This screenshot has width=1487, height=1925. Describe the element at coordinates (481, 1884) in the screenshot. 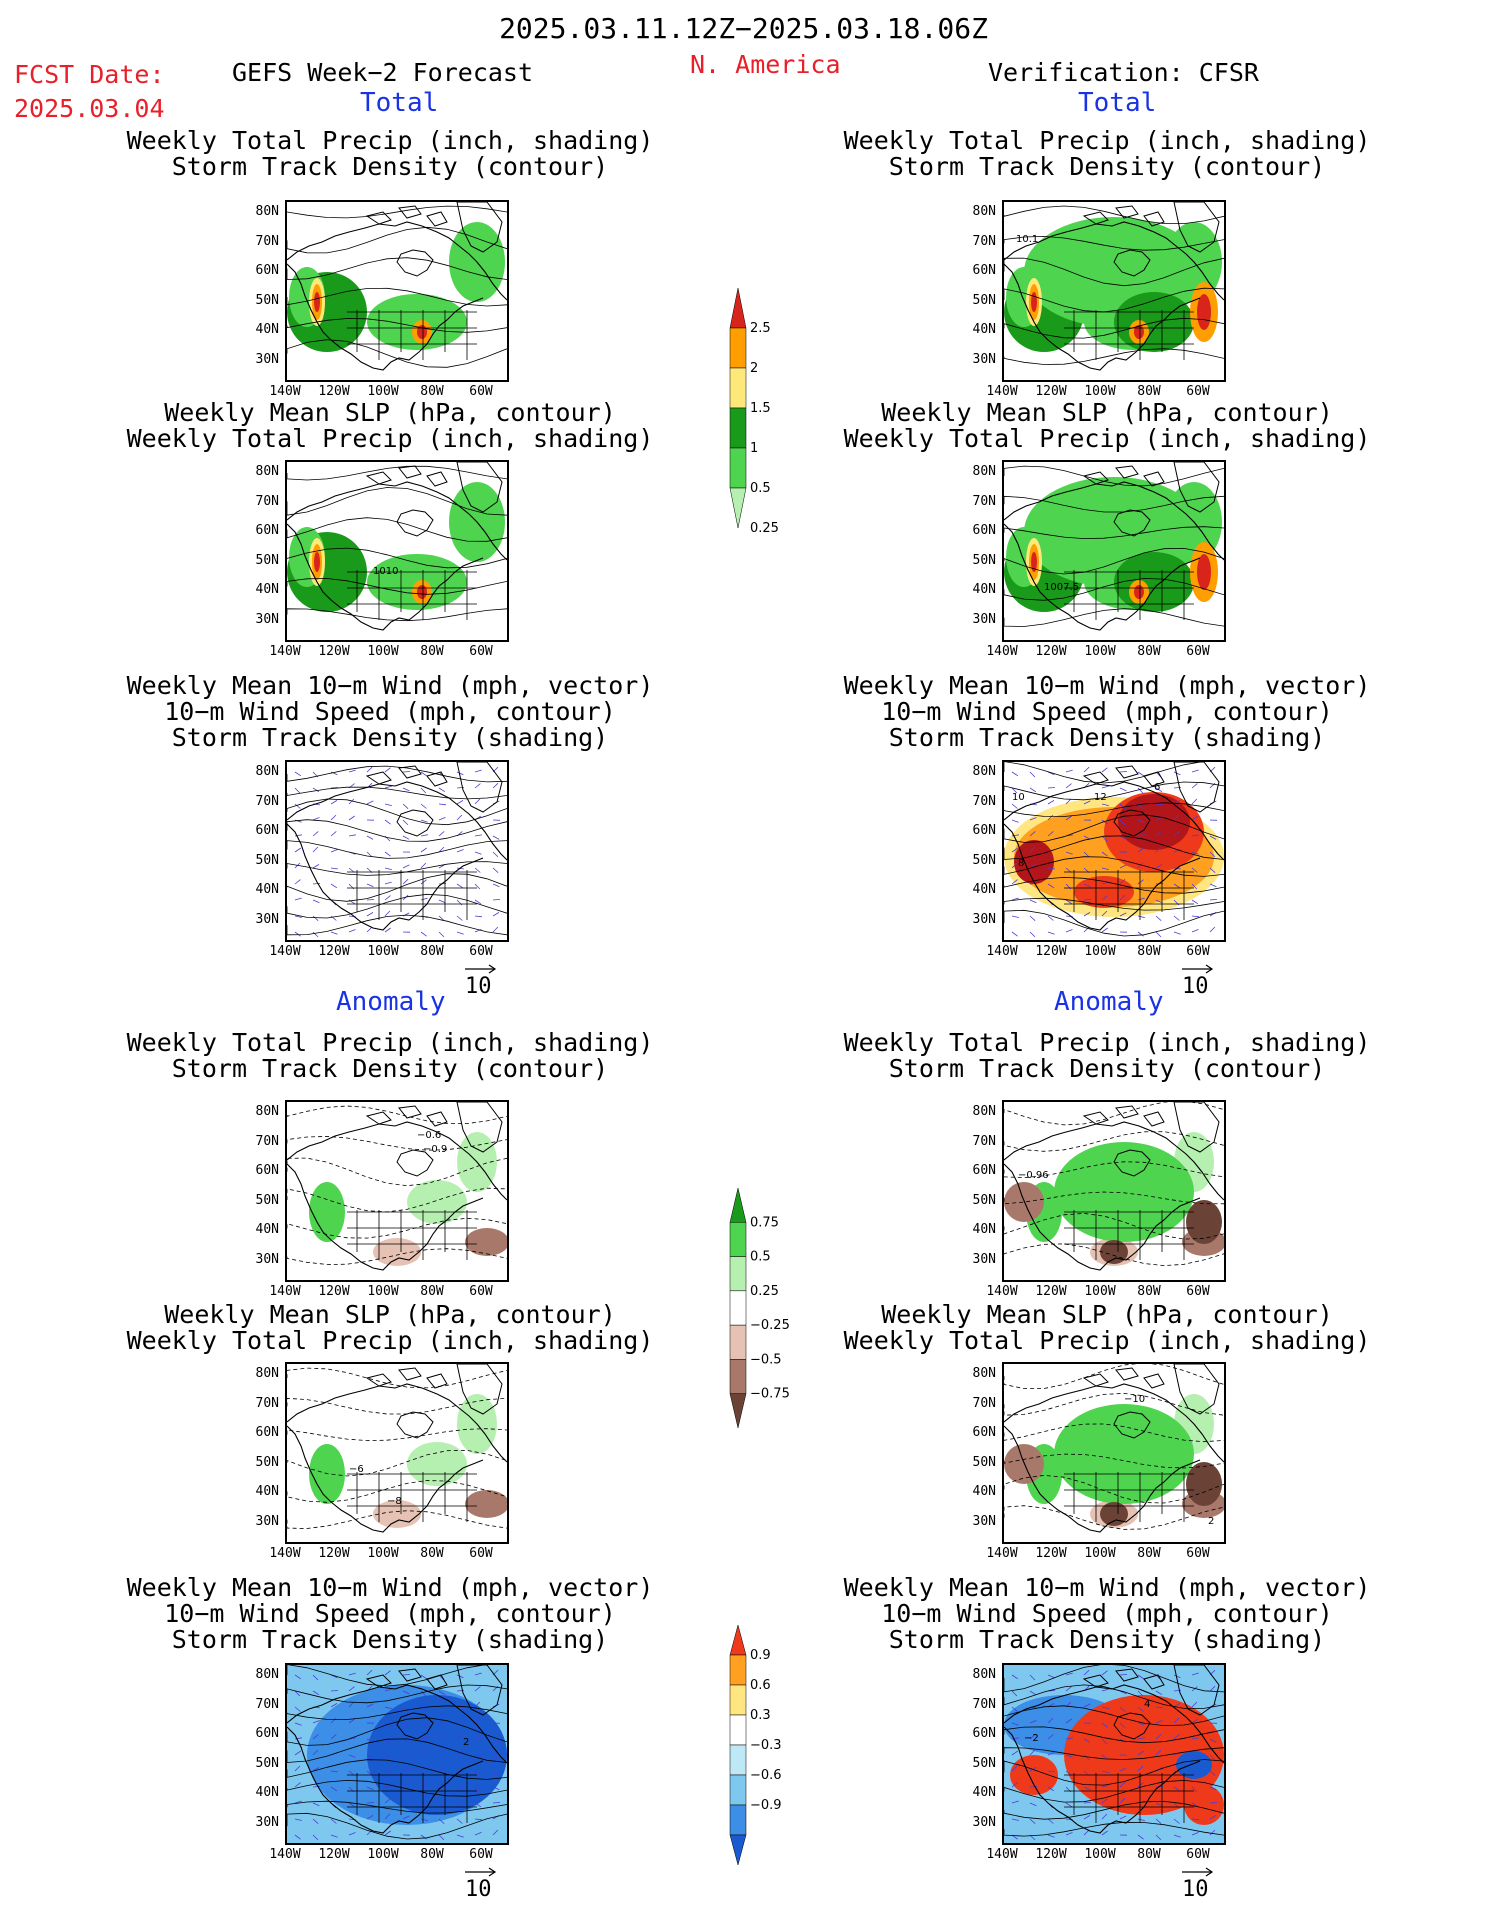

I see `vector-reference: 10` at that location.